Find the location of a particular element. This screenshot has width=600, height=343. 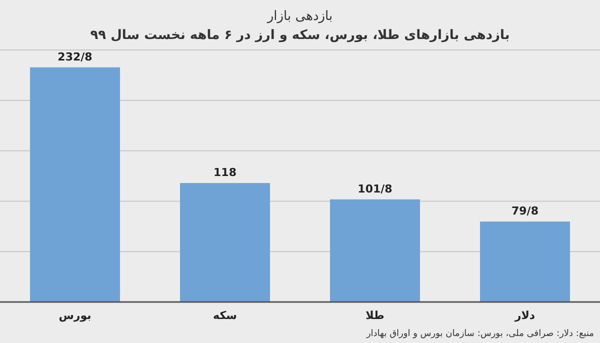

x-tick-label: طلا is located at coordinates (375, 315).